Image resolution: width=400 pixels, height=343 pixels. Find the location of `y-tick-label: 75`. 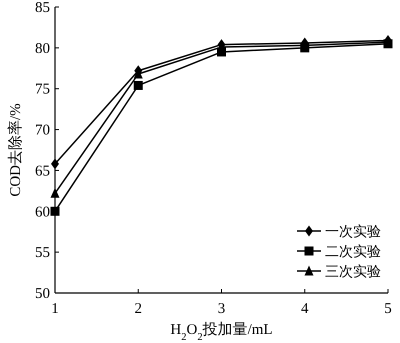

y-tick-label: 75 is located at coordinates (42, 90).